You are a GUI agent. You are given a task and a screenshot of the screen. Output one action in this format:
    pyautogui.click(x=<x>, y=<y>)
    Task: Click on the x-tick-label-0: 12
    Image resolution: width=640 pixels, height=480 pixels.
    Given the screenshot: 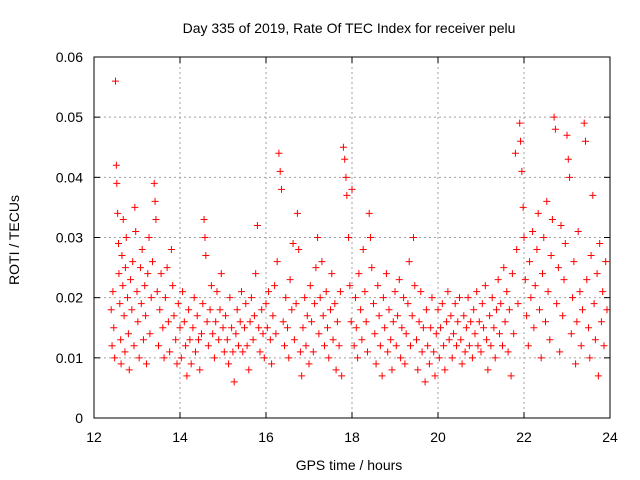 What is the action you would take?
    pyautogui.click(x=94, y=437)
    